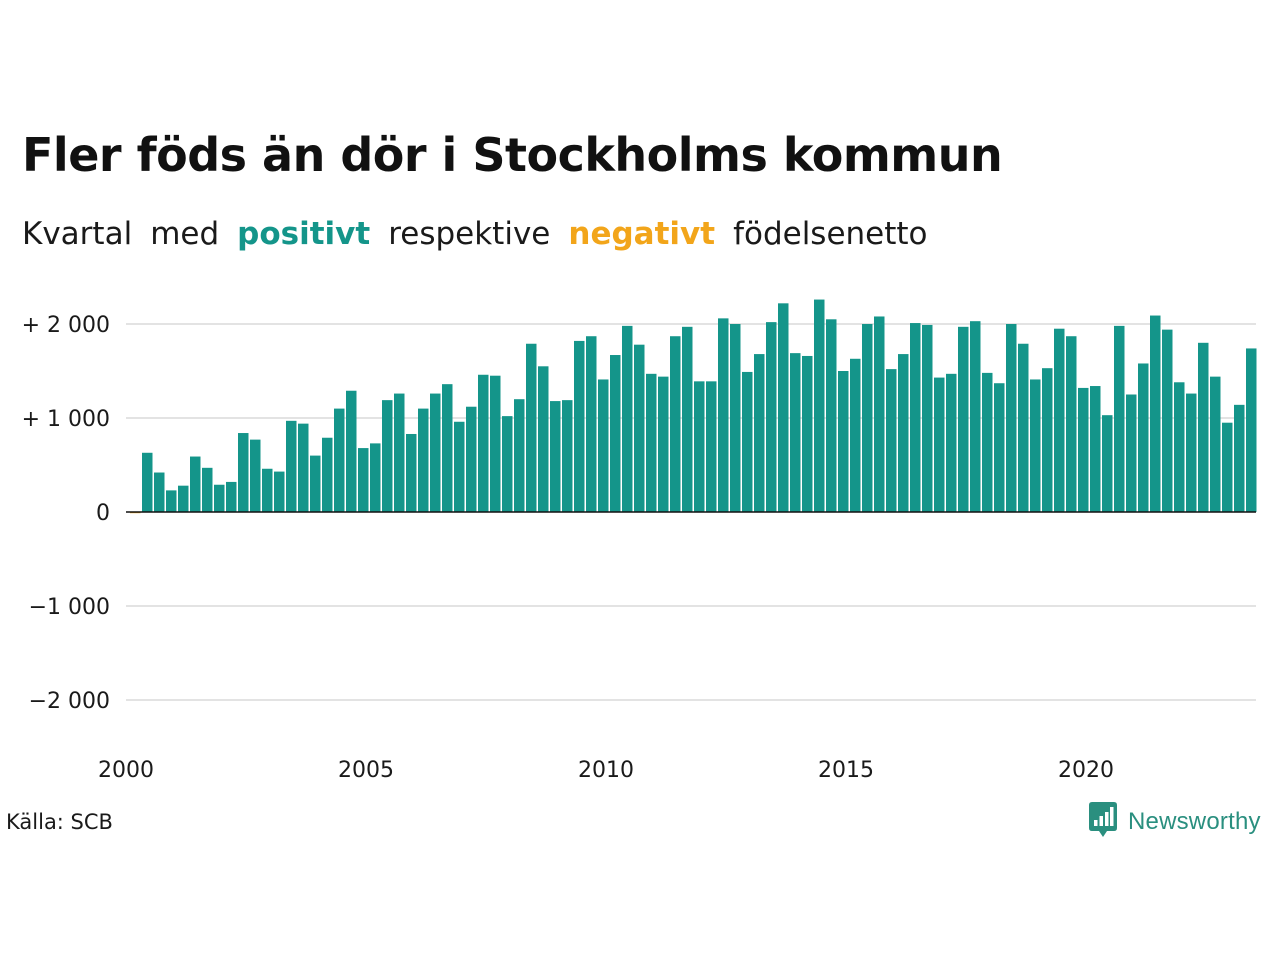  What do you see at coordinates (66, 419) in the screenshot?
I see `y-tick-label: + 1 000` at bounding box center [66, 419].